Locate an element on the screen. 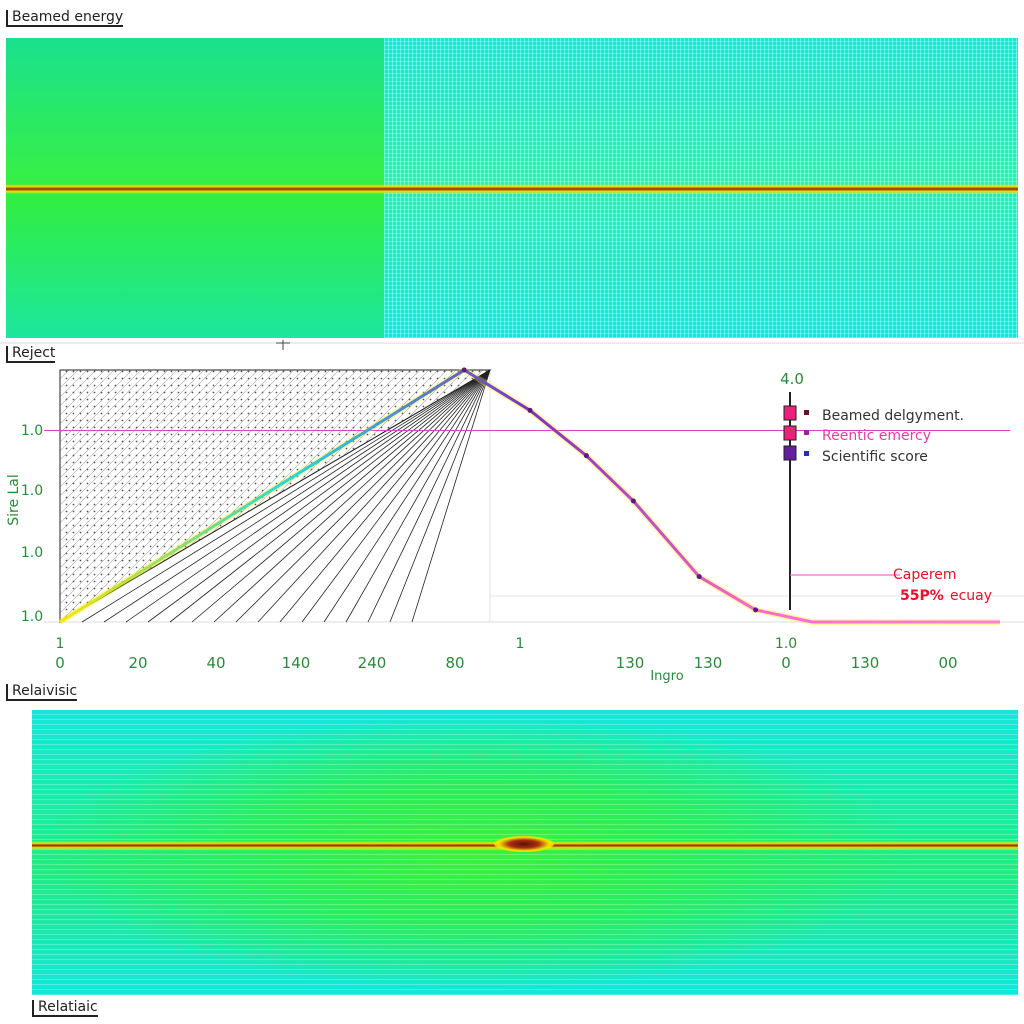  series-points is located at coordinates (610, 490).